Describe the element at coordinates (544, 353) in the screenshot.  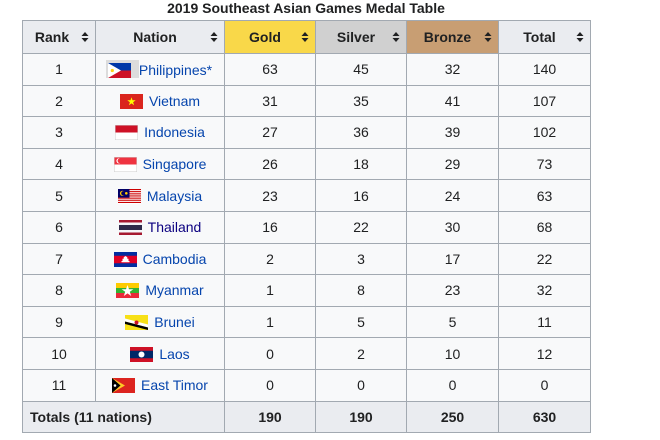
I see `total-cell: 12` at that location.